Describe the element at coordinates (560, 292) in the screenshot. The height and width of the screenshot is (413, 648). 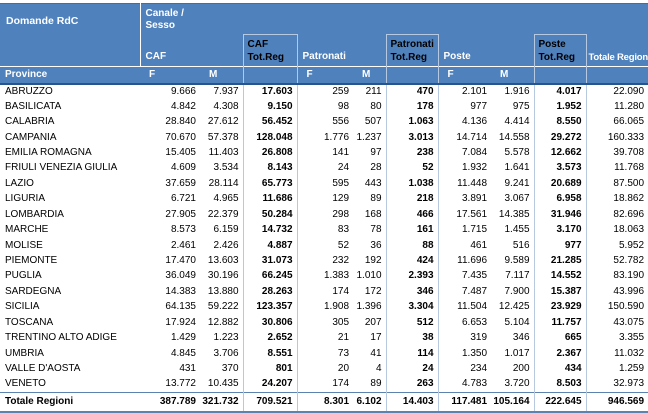
I see `value-cell: 15.387` at that location.